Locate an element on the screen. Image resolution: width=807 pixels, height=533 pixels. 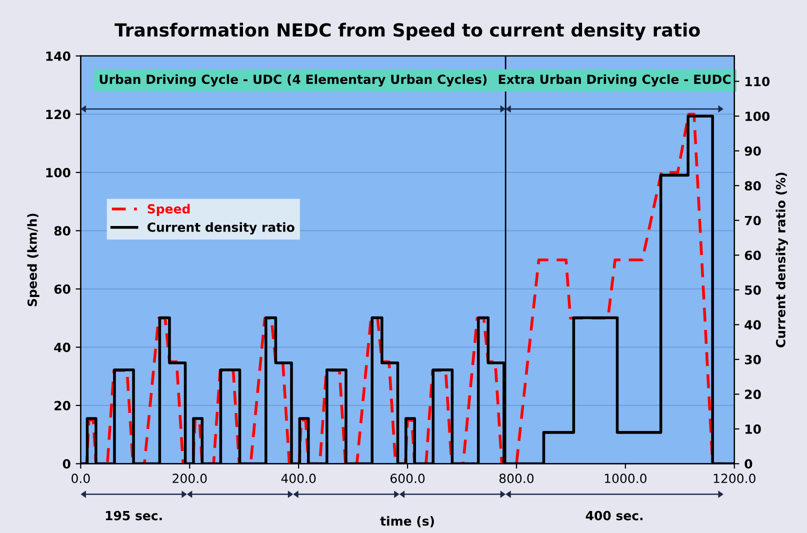
y2-axis-title: Current density ratio (%) is located at coordinates (782, 260).